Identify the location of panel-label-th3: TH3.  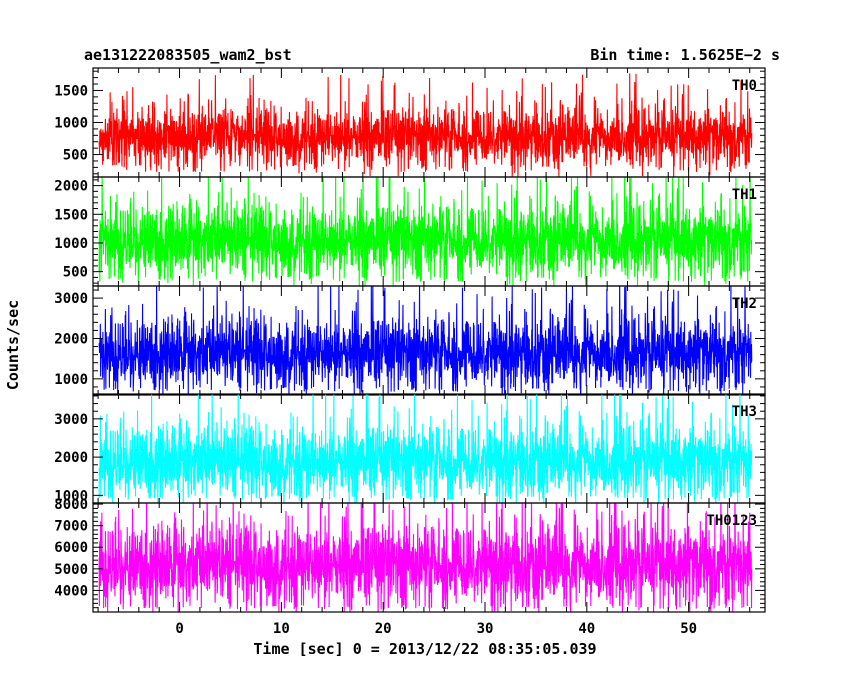
(744, 412).